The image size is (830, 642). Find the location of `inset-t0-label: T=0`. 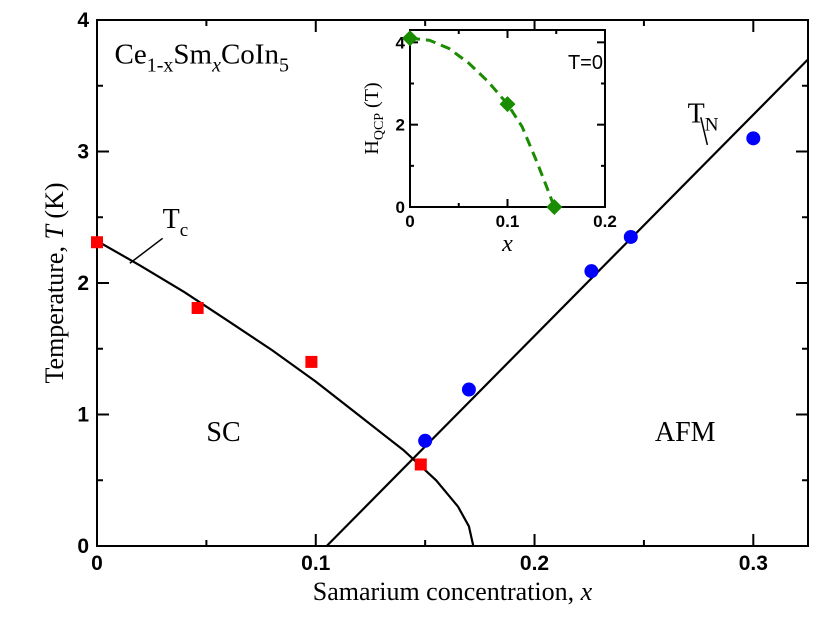

inset-t0-label: T=0 is located at coordinates (585, 63).